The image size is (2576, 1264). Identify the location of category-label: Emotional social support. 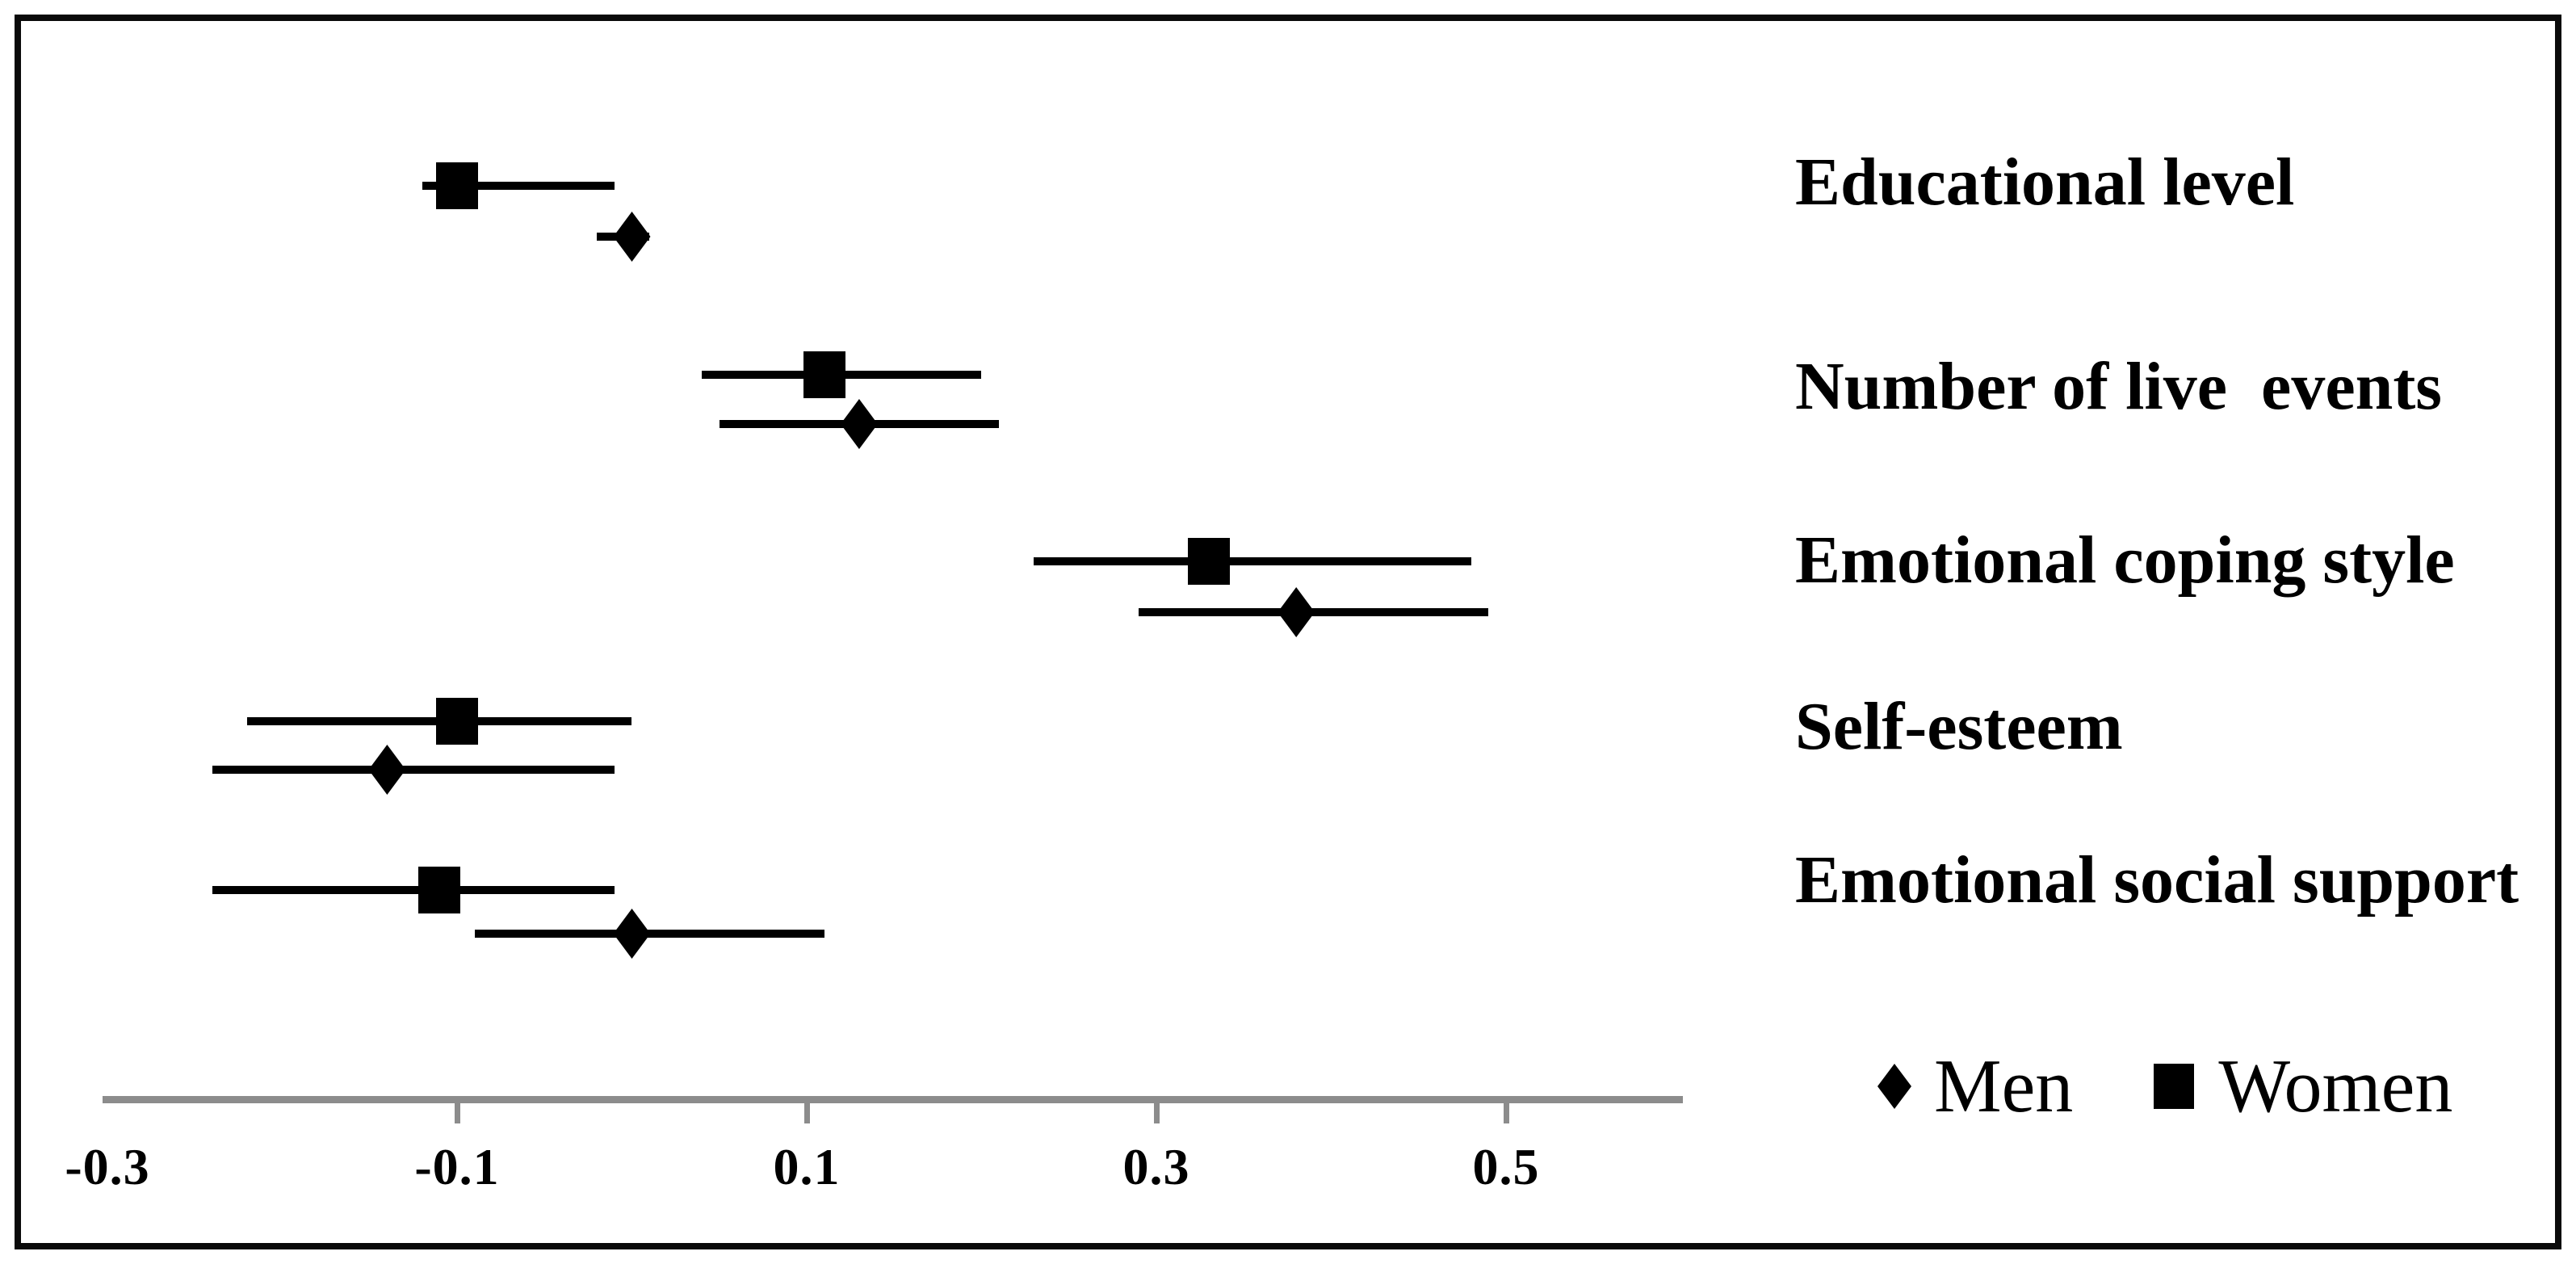
(2157, 880).